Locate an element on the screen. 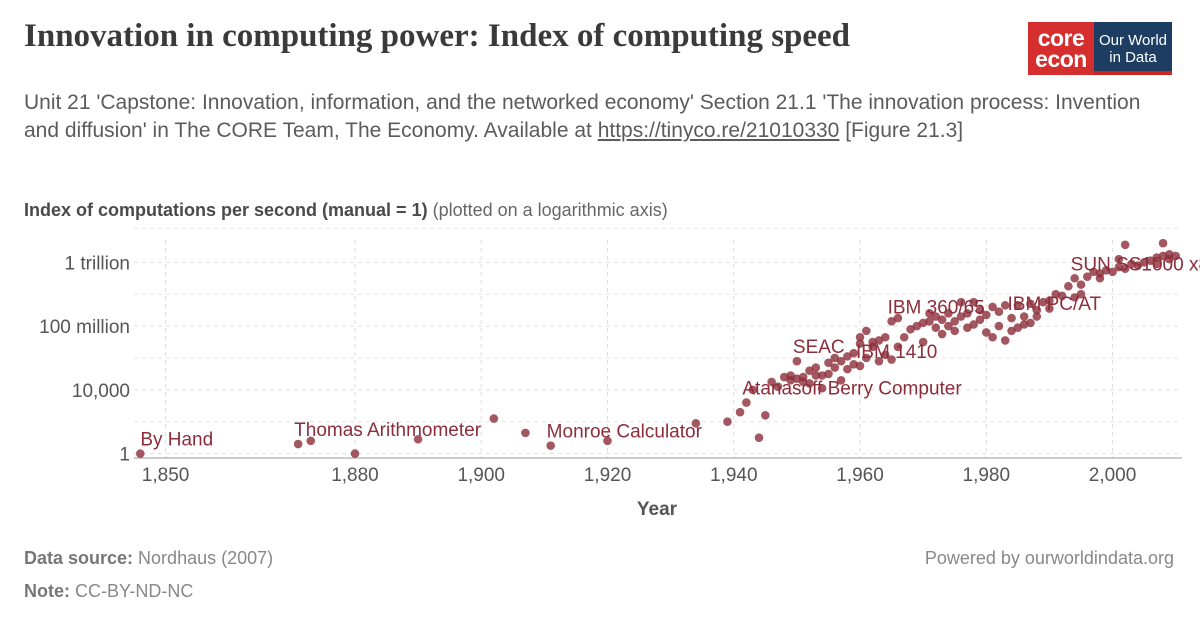 This screenshot has width=1200, height=627. owid-logo: Our World in Data is located at coordinates (1133, 48).